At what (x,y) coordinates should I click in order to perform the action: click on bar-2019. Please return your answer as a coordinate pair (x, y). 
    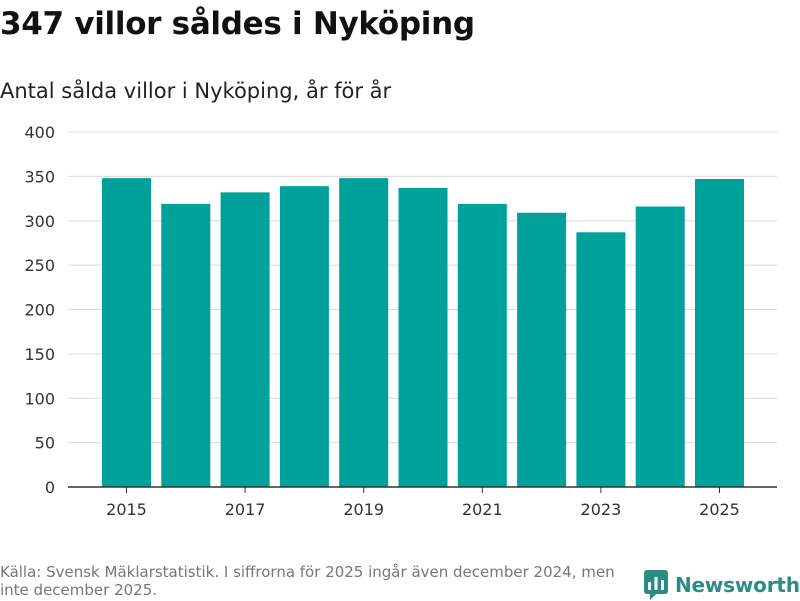
    Looking at the image, I should click on (364, 332).